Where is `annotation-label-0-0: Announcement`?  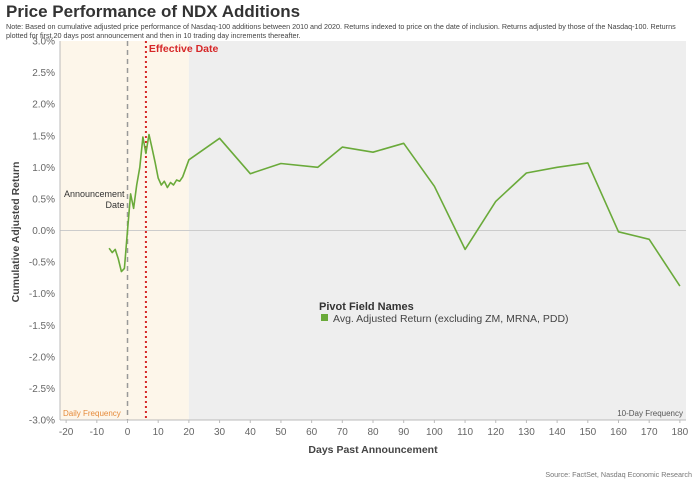 annotation-label-0-0: Announcement is located at coordinates (94, 194).